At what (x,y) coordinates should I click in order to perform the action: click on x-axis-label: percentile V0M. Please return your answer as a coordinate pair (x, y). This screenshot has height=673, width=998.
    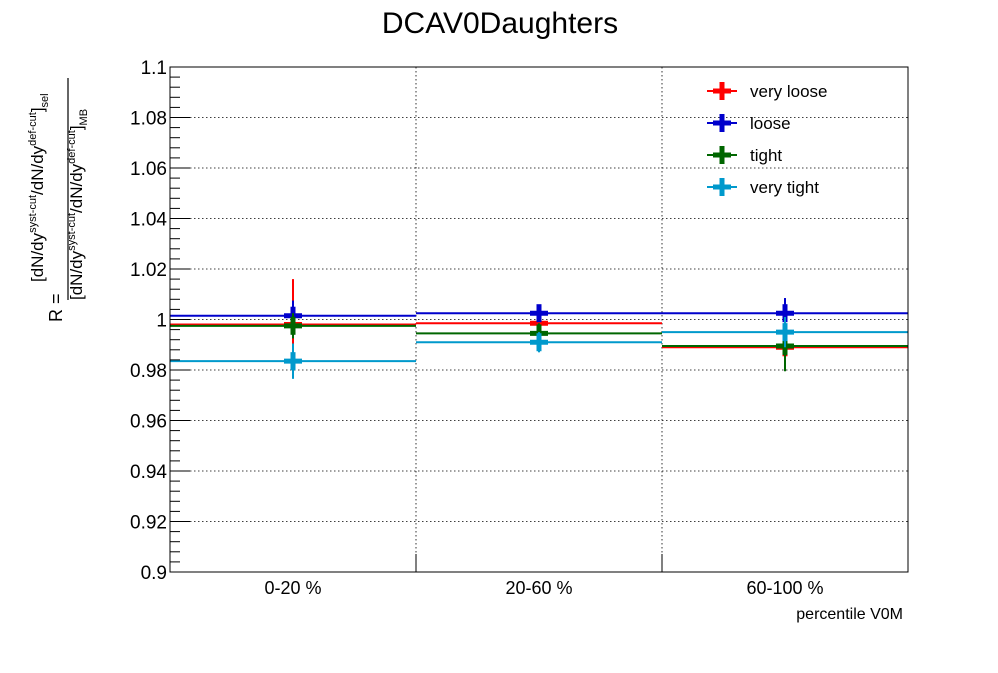
    Looking at the image, I should click on (849, 614).